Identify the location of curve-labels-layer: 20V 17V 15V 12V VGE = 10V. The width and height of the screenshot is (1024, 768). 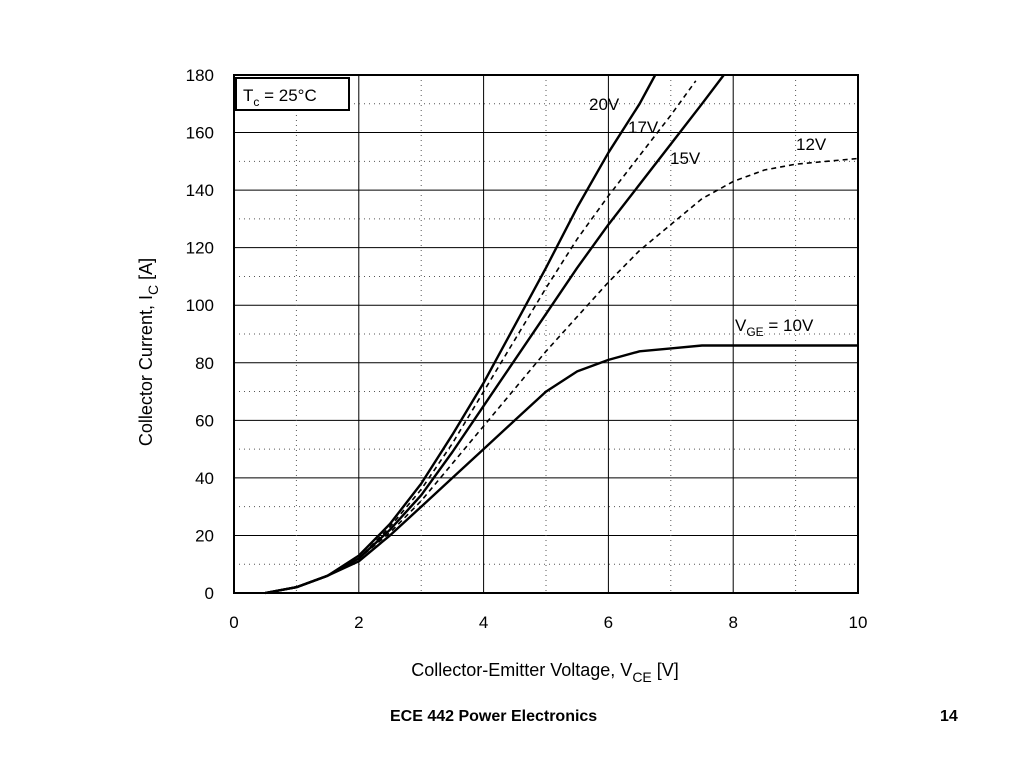
(708, 217).